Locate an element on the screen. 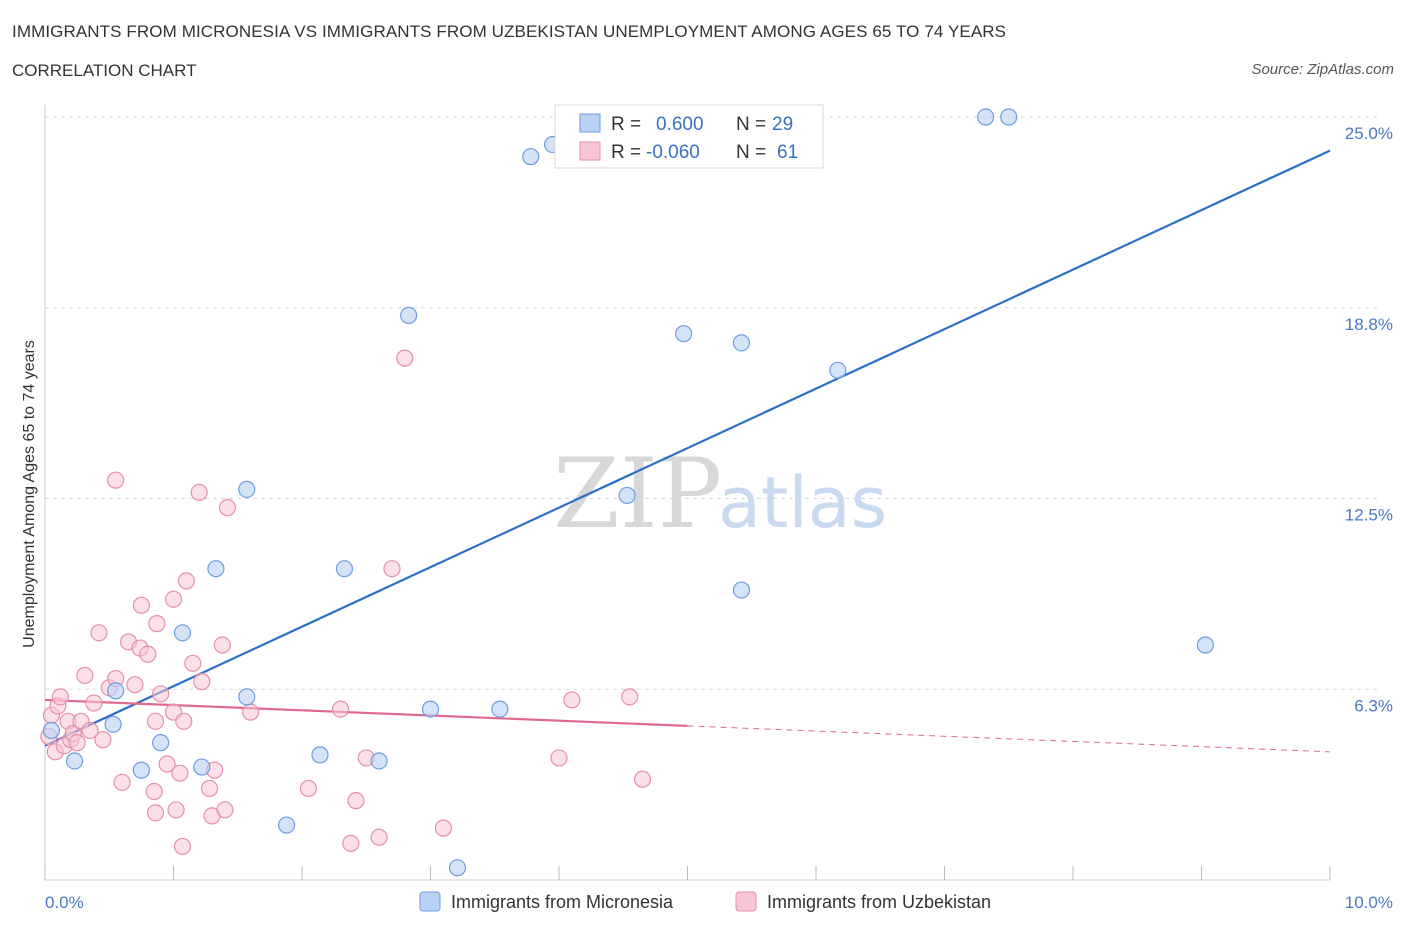 Image resolution: width=1406 pixels, height=930 pixels. uzbekistan-trend-line is located at coordinates (366, 712).